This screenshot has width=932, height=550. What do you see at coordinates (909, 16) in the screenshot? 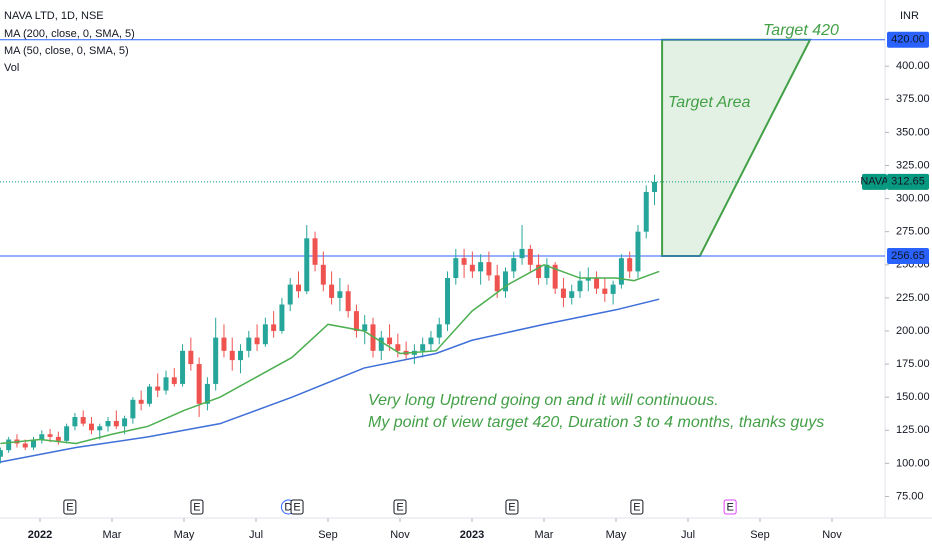
I see `currency: INR` at bounding box center [909, 16].